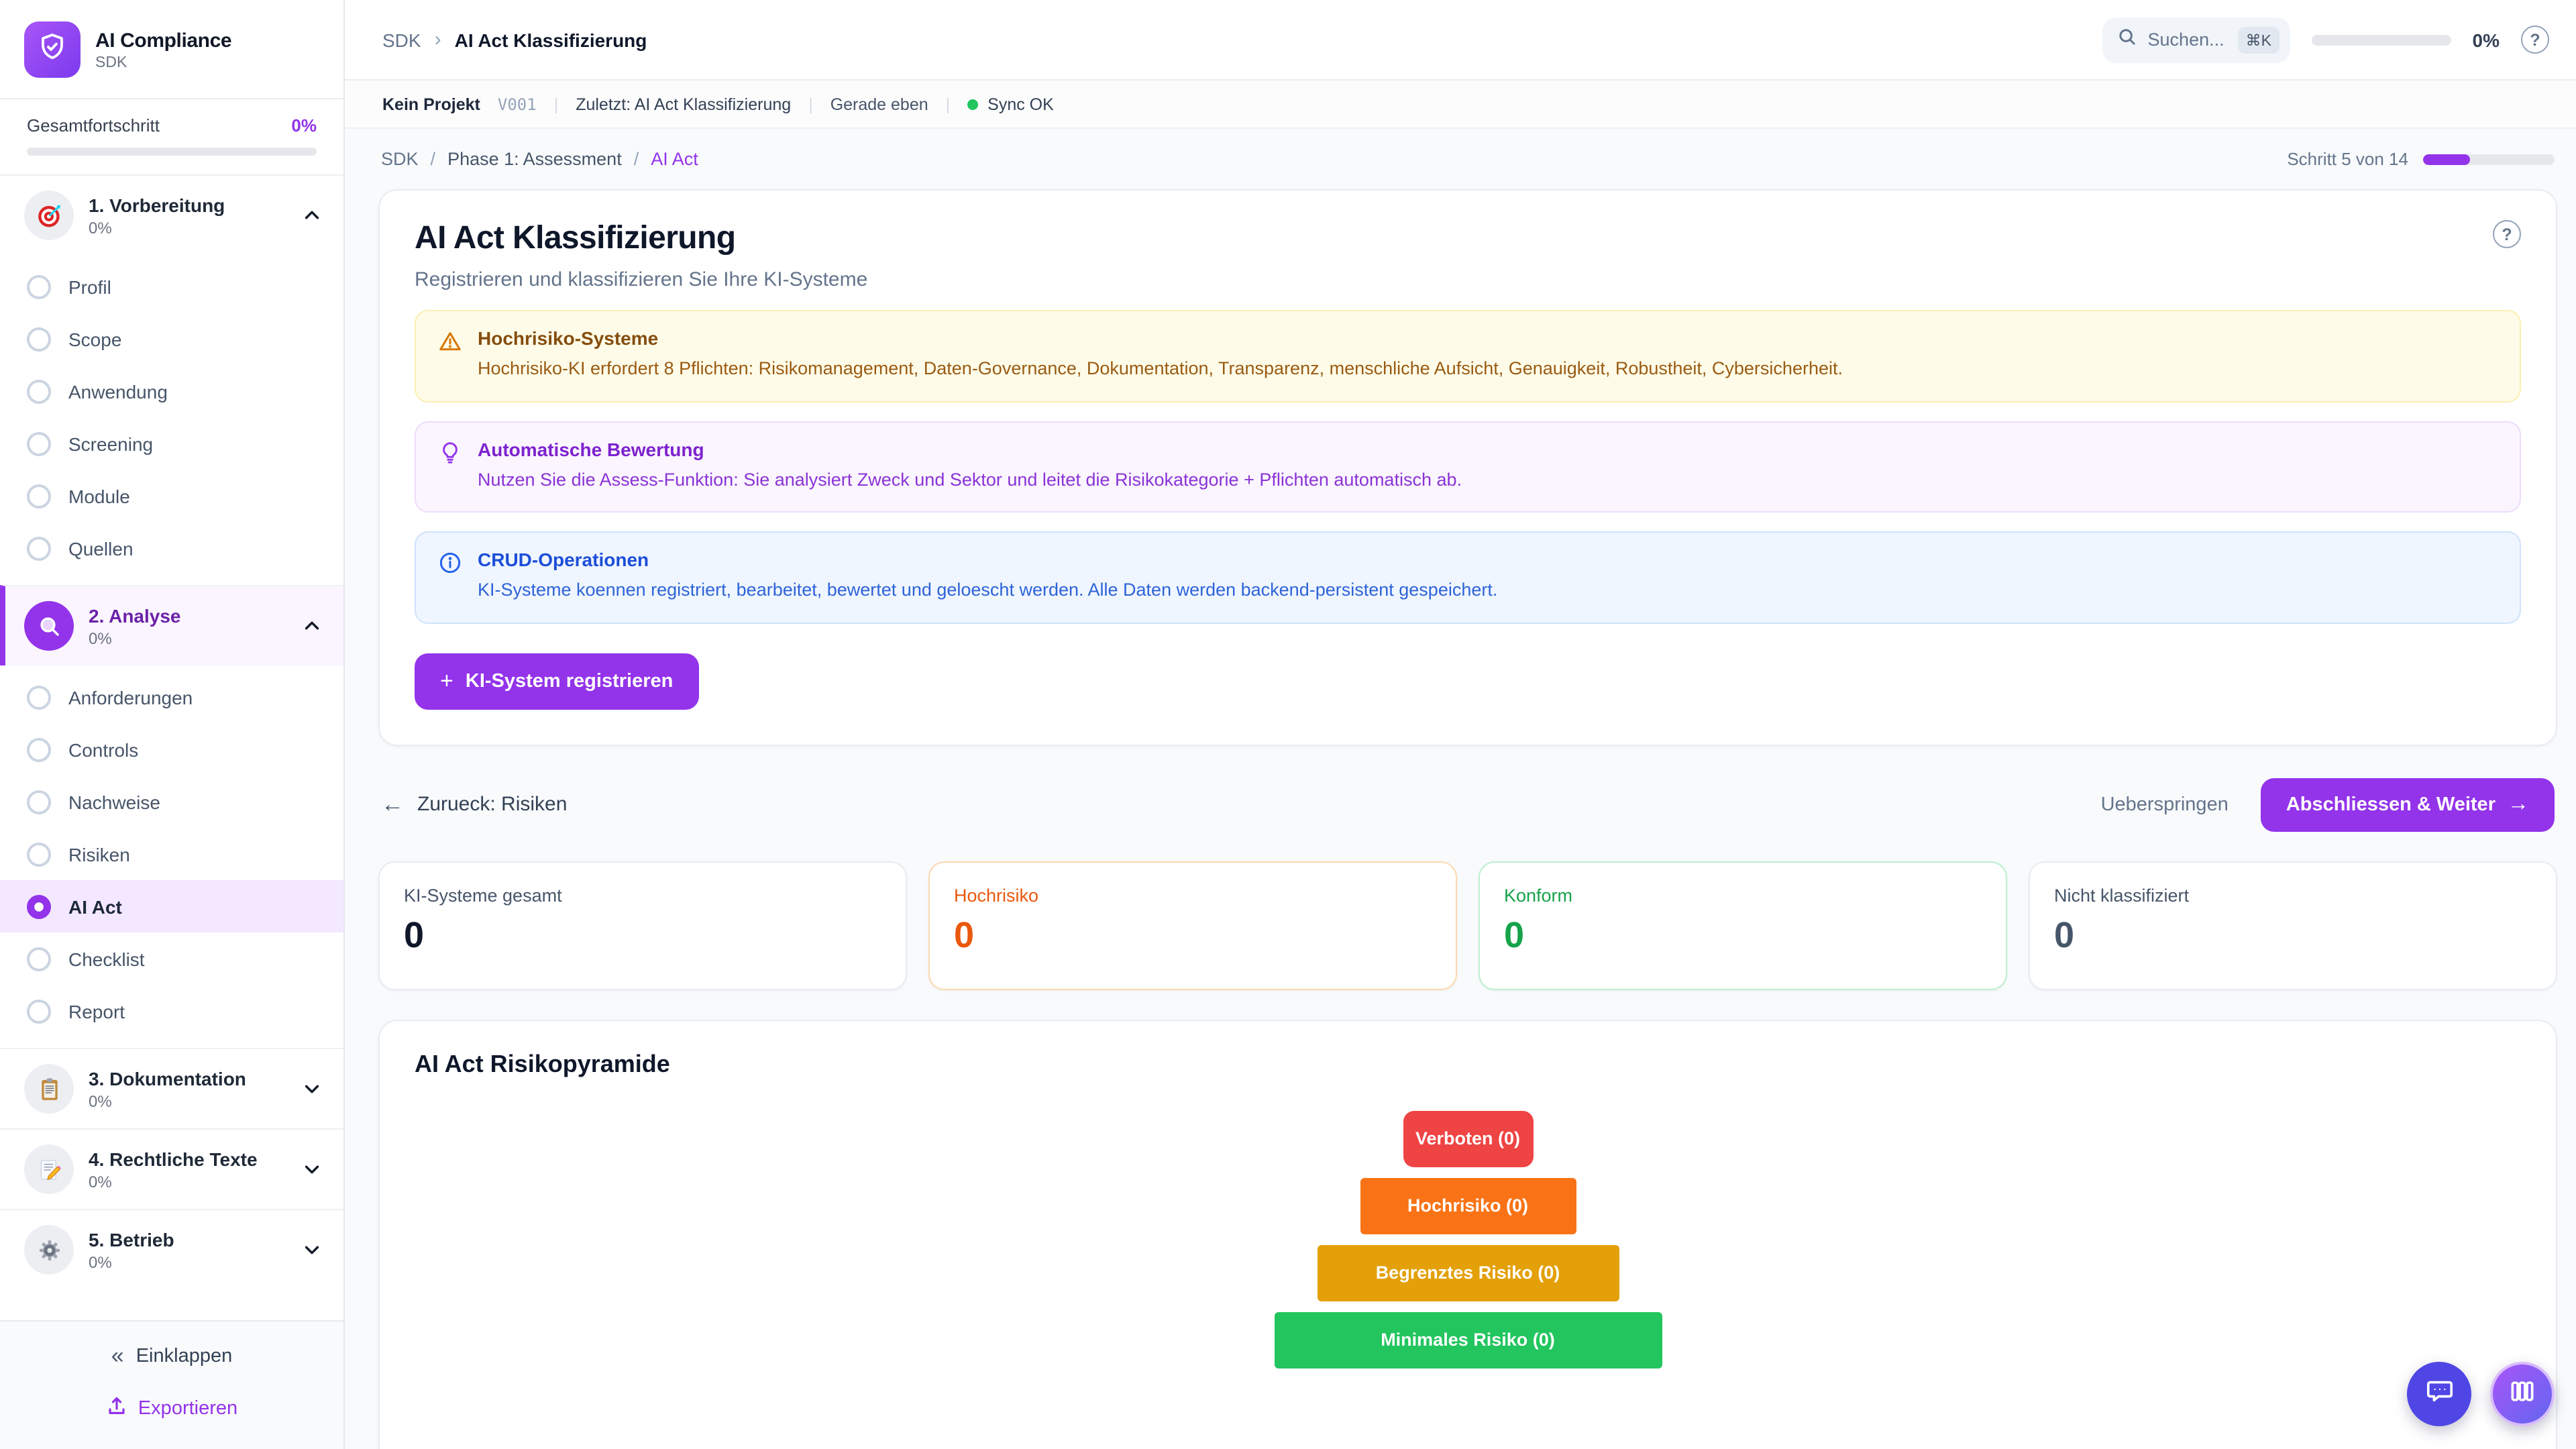 This screenshot has width=2576, height=1449. What do you see at coordinates (575, 238) in the screenshot?
I see `page-title: AI Act Klassifizierung` at bounding box center [575, 238].